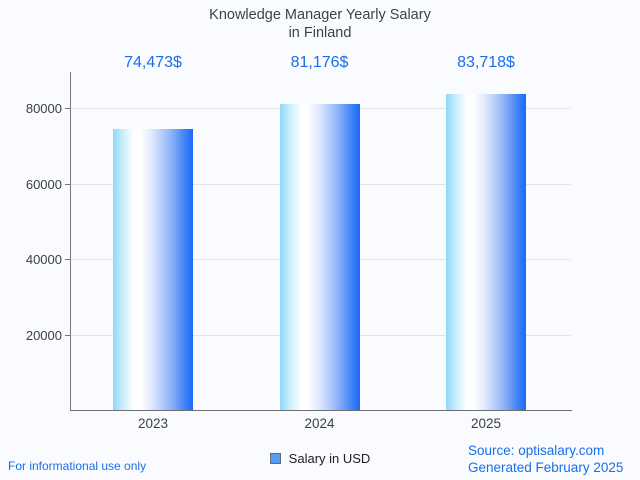 This screenshot has height=480, width=640. I want to click on x-axis-line, so click(321, 410).